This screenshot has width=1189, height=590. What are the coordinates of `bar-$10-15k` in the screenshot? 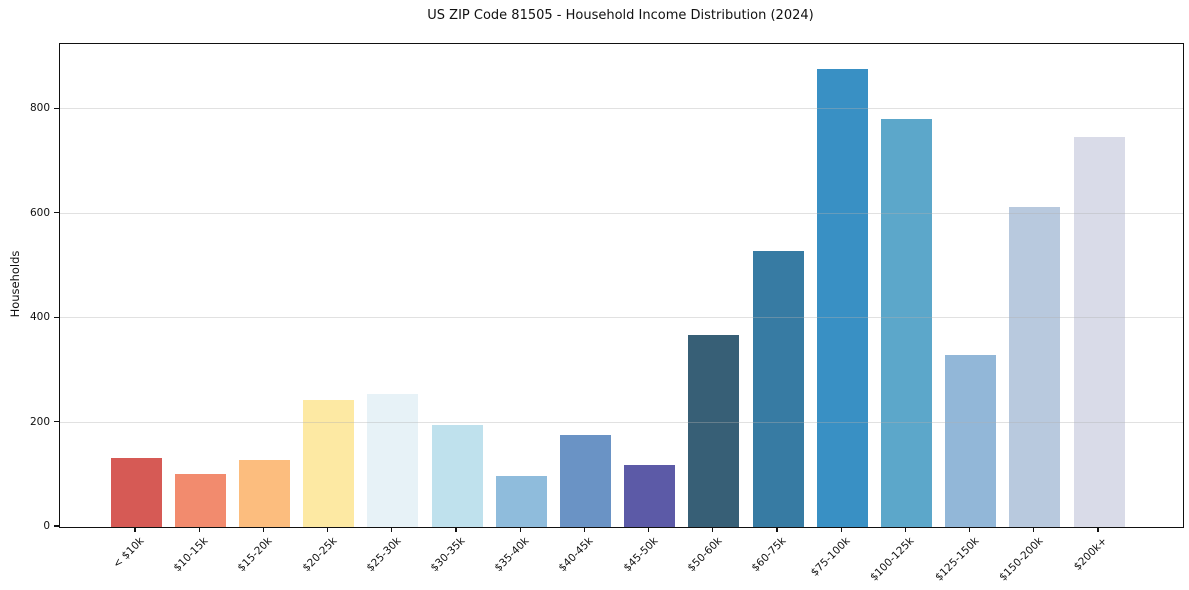 It's located at (200, 500).